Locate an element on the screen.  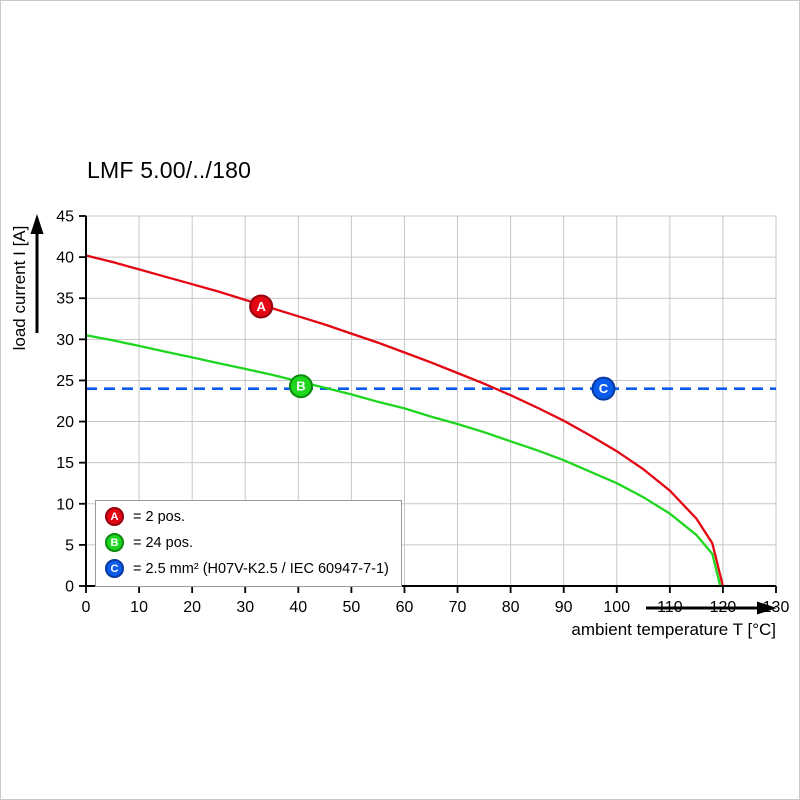
svg-text: 15 is located at coordinates (65, 463).